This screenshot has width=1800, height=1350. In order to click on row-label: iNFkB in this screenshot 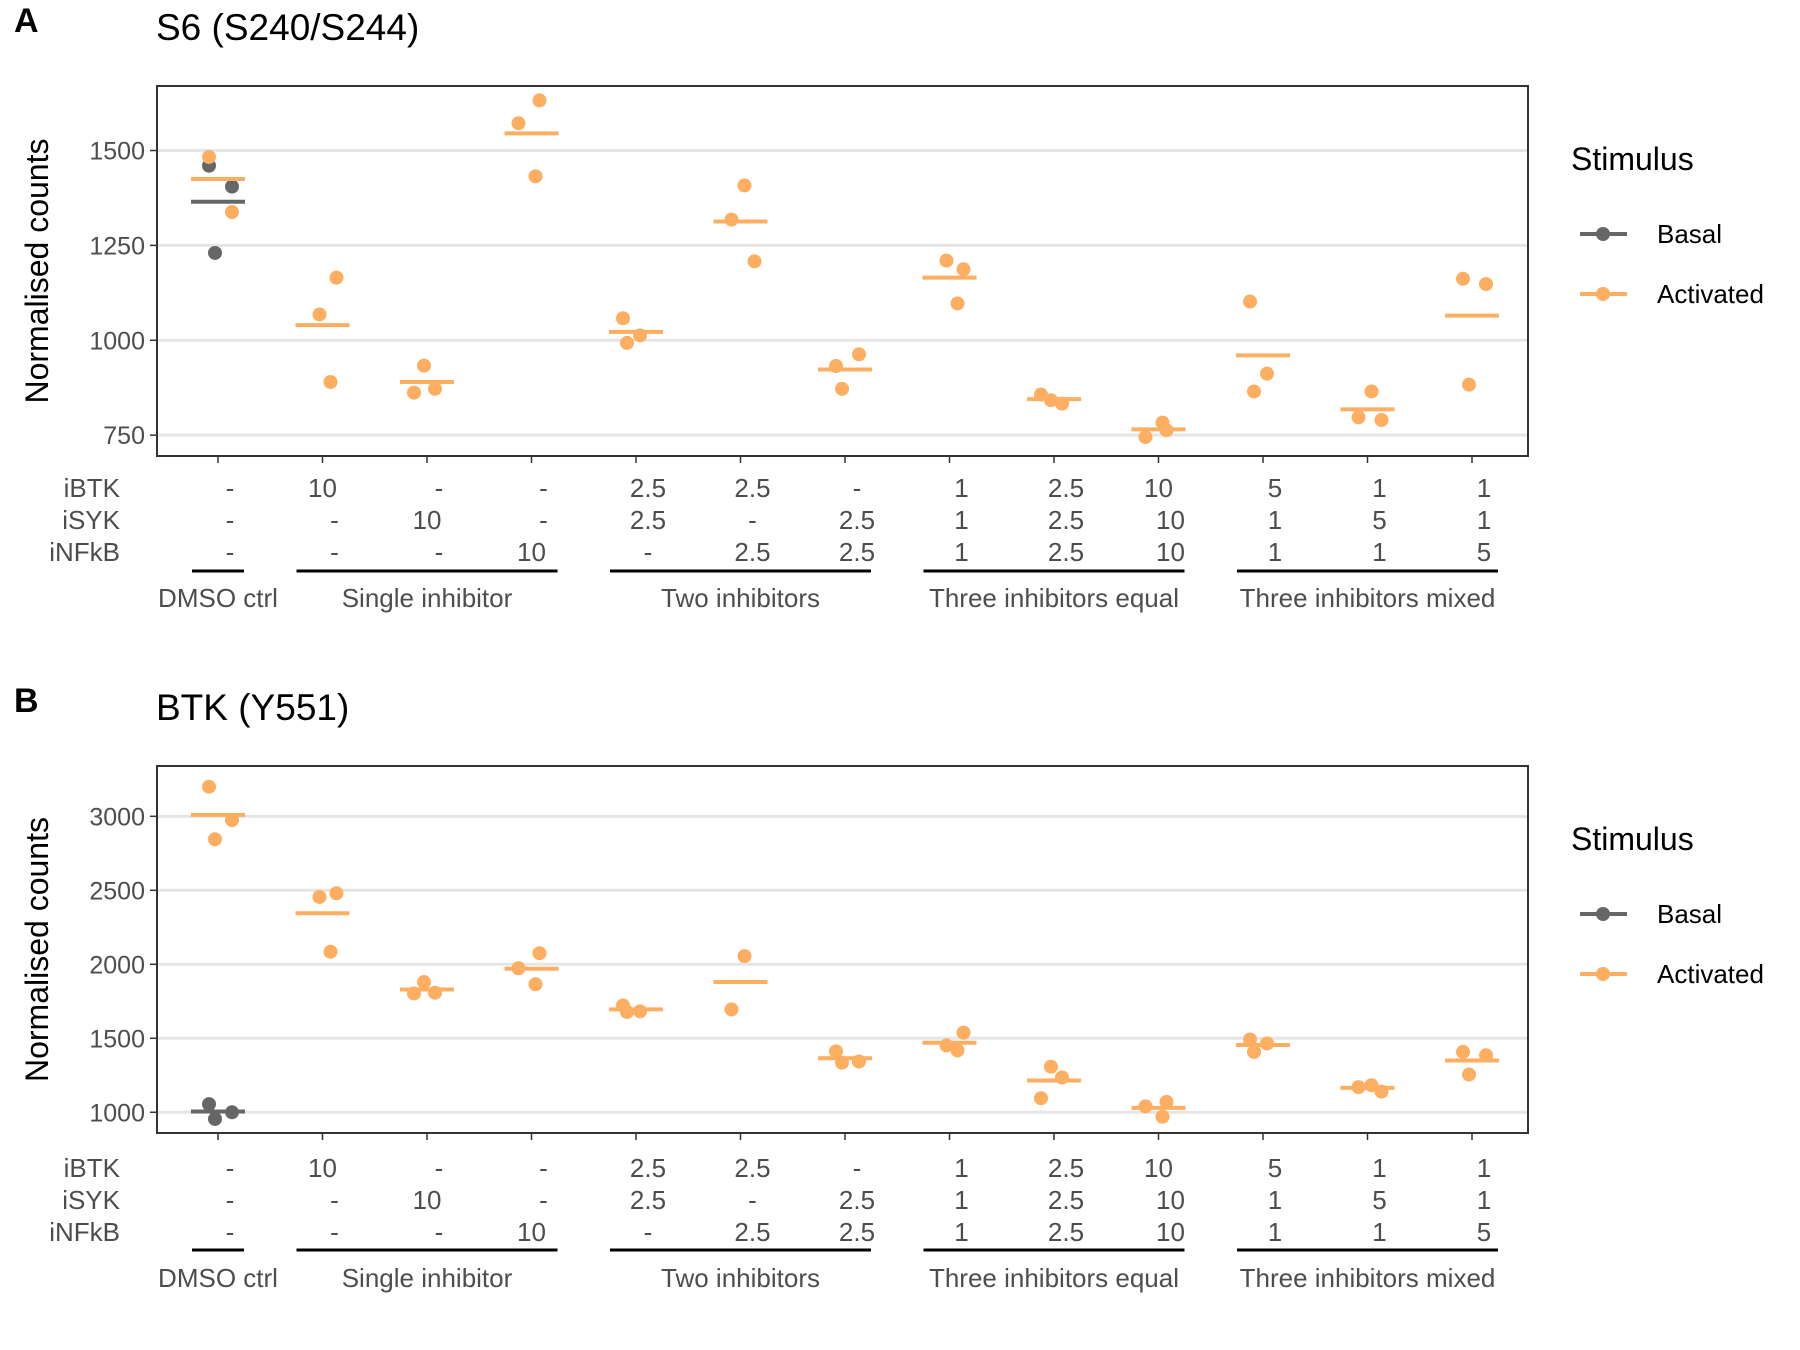, I will do `click(84, 552)`.